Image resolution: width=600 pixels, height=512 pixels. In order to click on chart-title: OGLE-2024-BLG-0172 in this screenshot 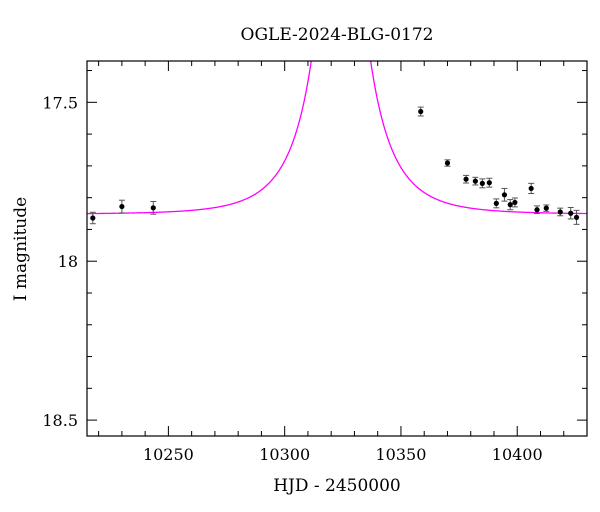, I will do `click(337, 35)`.